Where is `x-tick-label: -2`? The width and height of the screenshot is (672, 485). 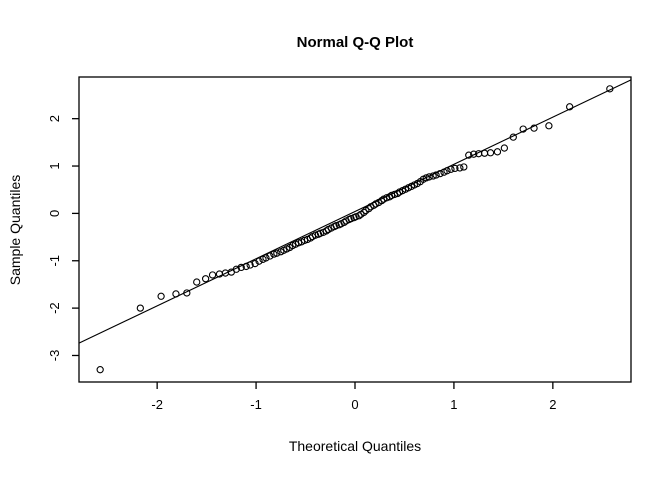 x-tick-label: -2 is located at coordinates (157, 404).